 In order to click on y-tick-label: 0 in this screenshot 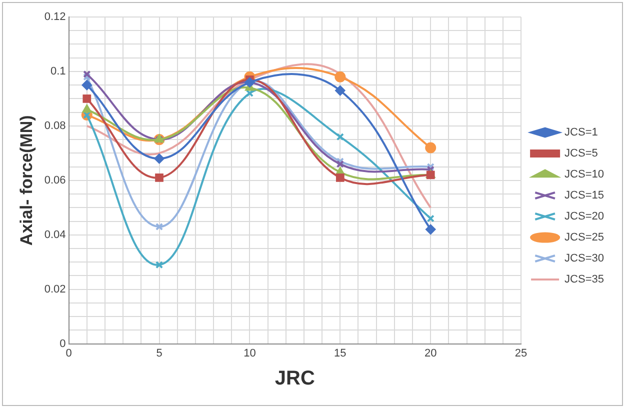, I will do `click(63, 344)`.